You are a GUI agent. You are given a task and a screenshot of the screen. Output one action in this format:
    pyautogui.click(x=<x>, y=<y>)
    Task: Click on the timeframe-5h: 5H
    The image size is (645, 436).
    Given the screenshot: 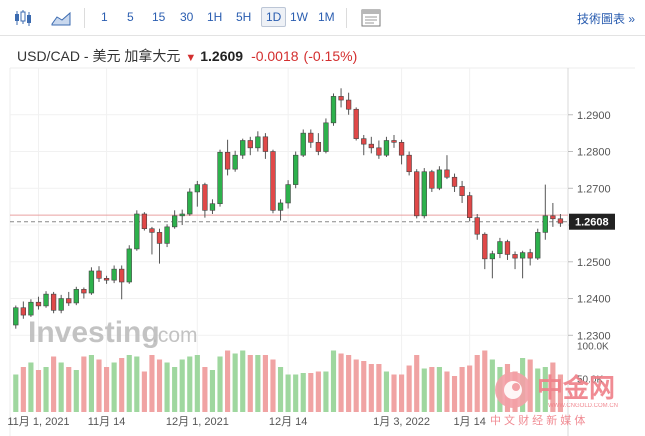 What is the action you would take?
    pyautogui.click(x=244, y=17)
    